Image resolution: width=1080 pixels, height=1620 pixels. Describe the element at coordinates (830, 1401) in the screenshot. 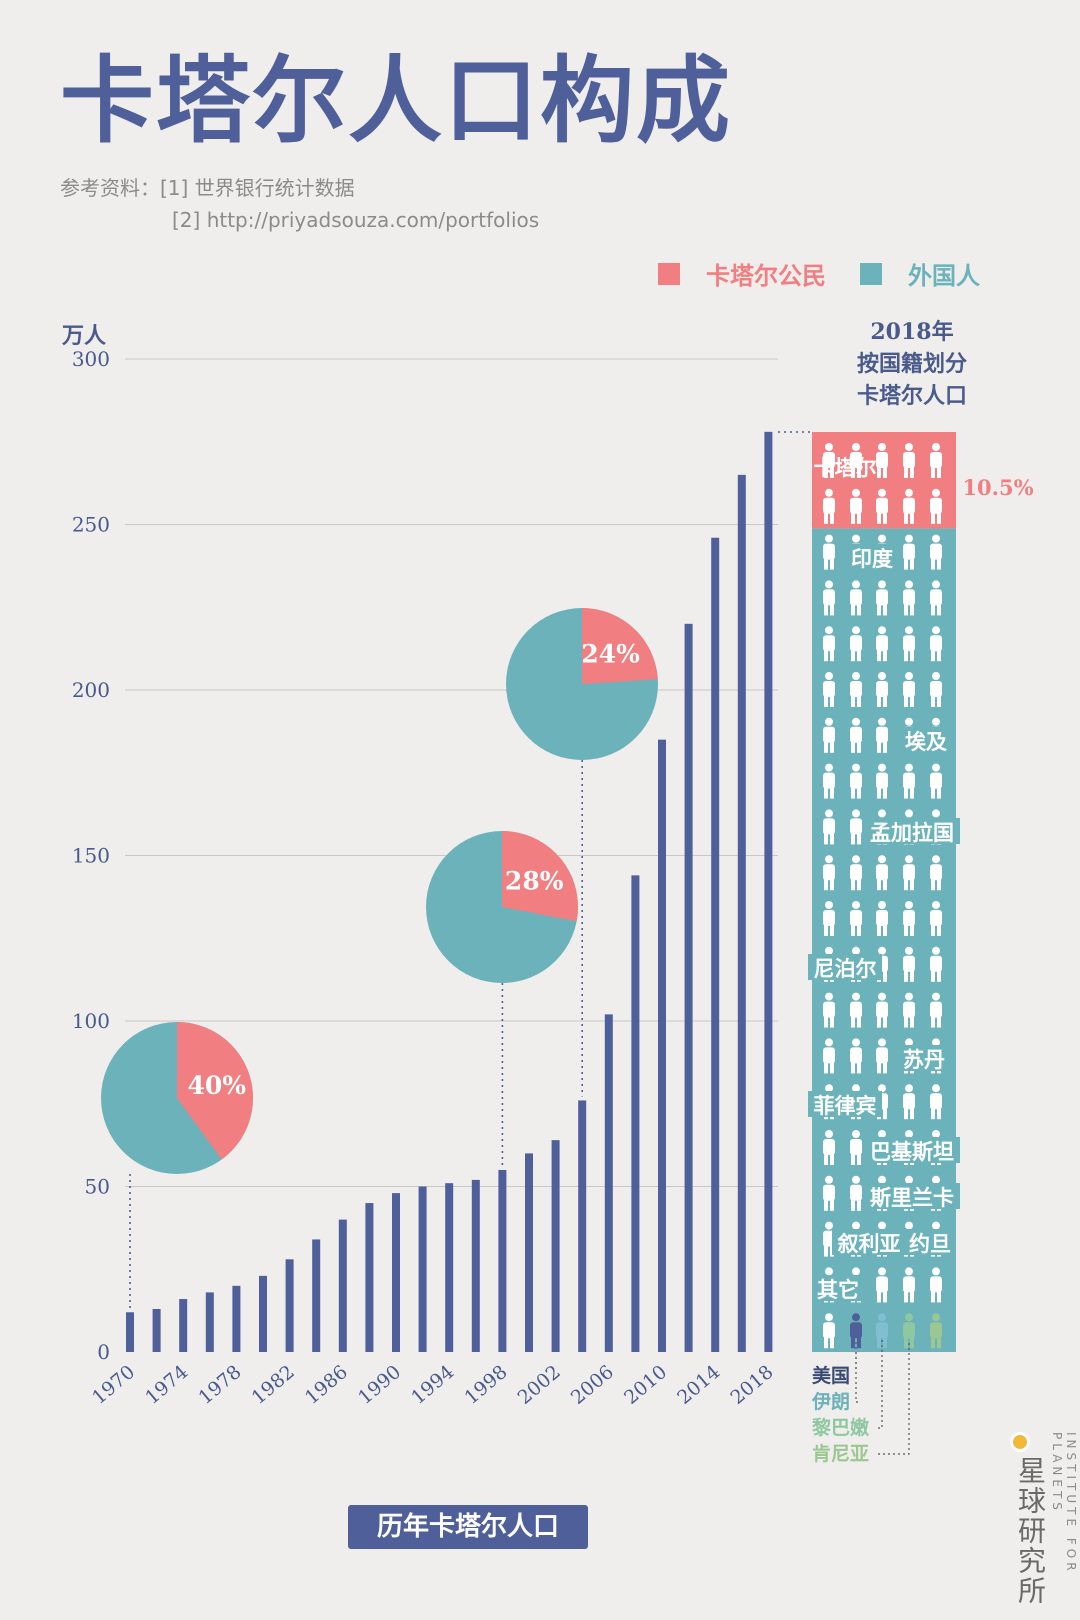

I see `mini-legend-label: 伊朗` at that location.